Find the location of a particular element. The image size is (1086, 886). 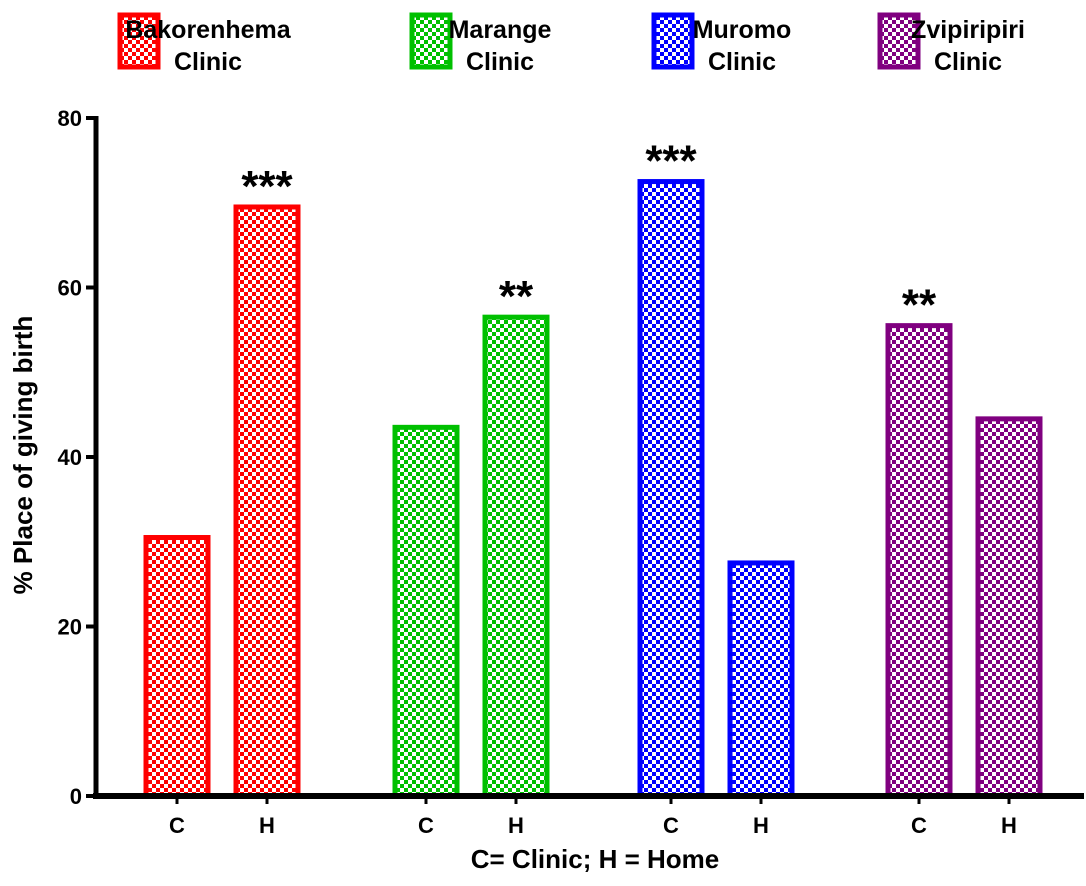

bar-1-c is located at coordinates (177, 667).